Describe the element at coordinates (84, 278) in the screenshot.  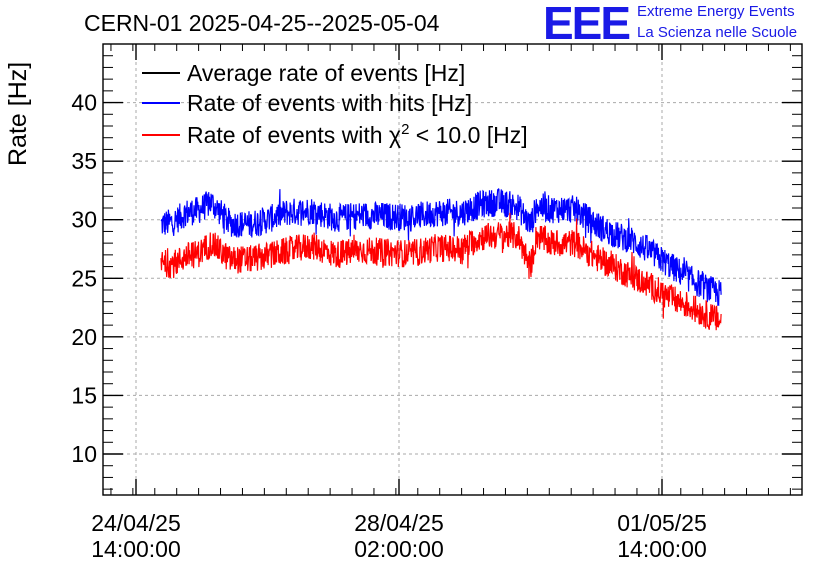
I see `y-tick-label: 25` at that location.